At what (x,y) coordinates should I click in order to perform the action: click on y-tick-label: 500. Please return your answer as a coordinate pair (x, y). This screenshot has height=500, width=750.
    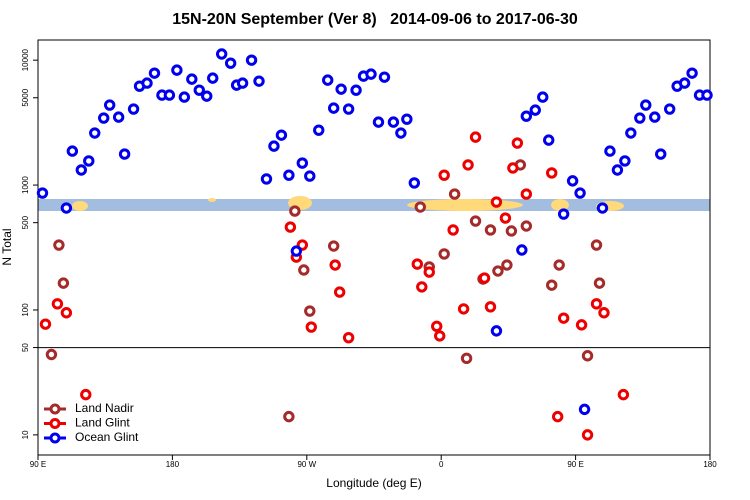
    Looking at the image, I should click on (25, 222).